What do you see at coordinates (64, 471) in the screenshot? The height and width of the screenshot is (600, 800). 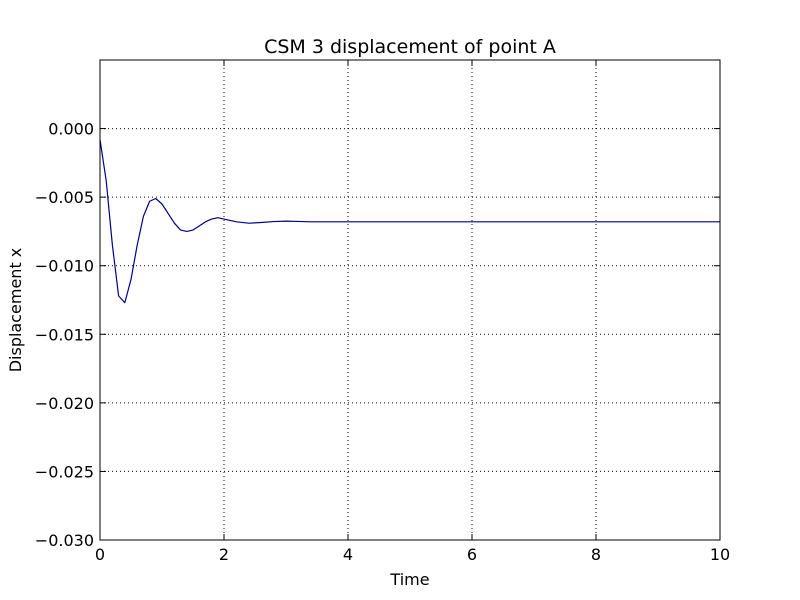 I see `y-tick-label: −0.025` at bounding box center [64, 471].